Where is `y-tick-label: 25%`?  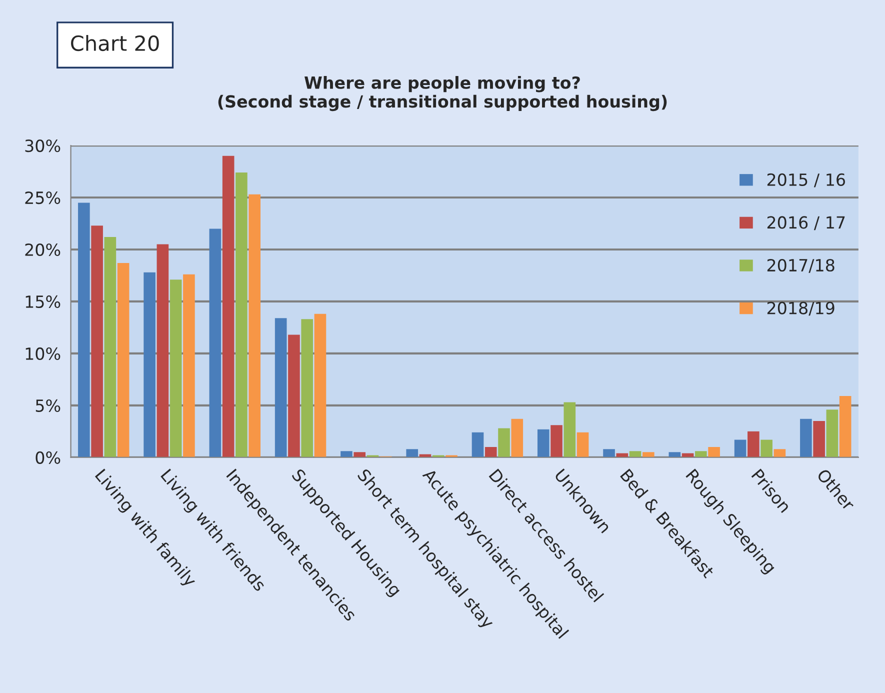
y-tick-label: 25% is located at coordinates (42, 197).